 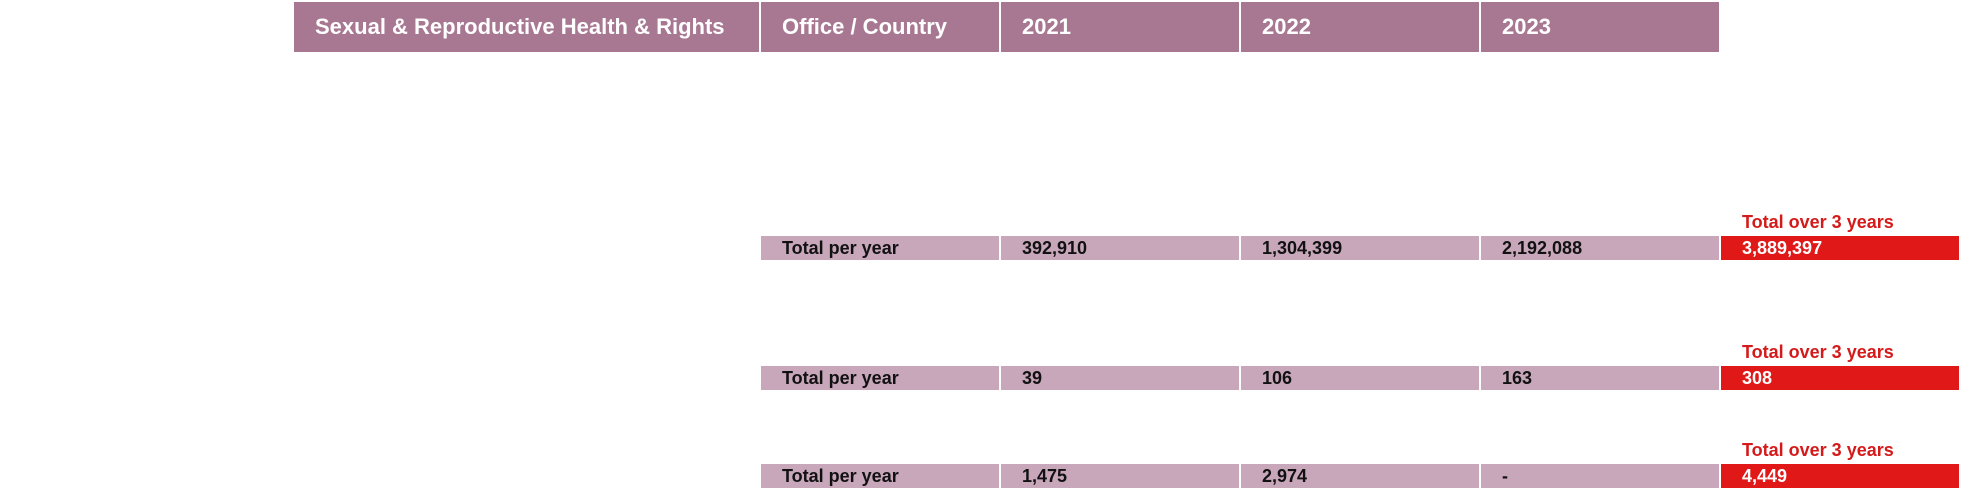 What do you see at coordinates (1120, 476) in the screenshot?
I see `value-2021: 1,475` at bounding box center [1120, 476].